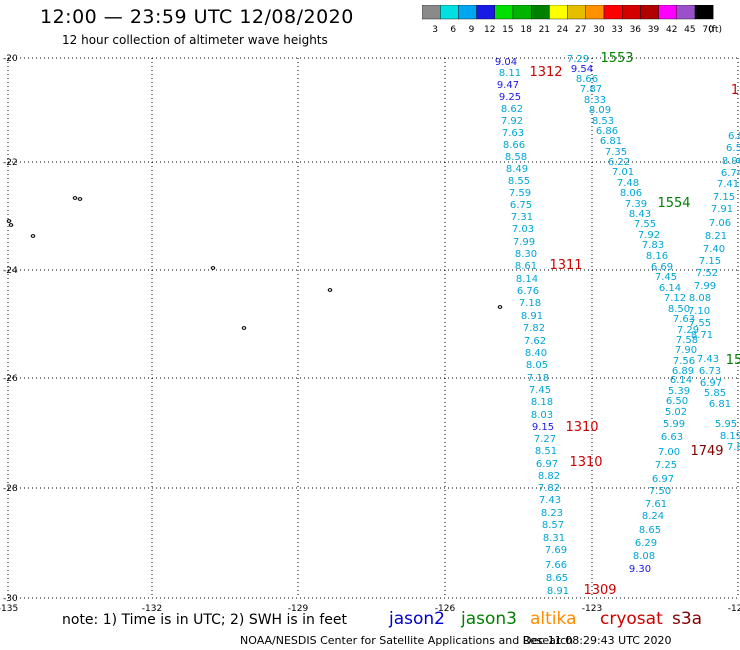 This screenshot has height=650, width=740. I want to click on colorbar-tick-label: 24, so click(563, 30).